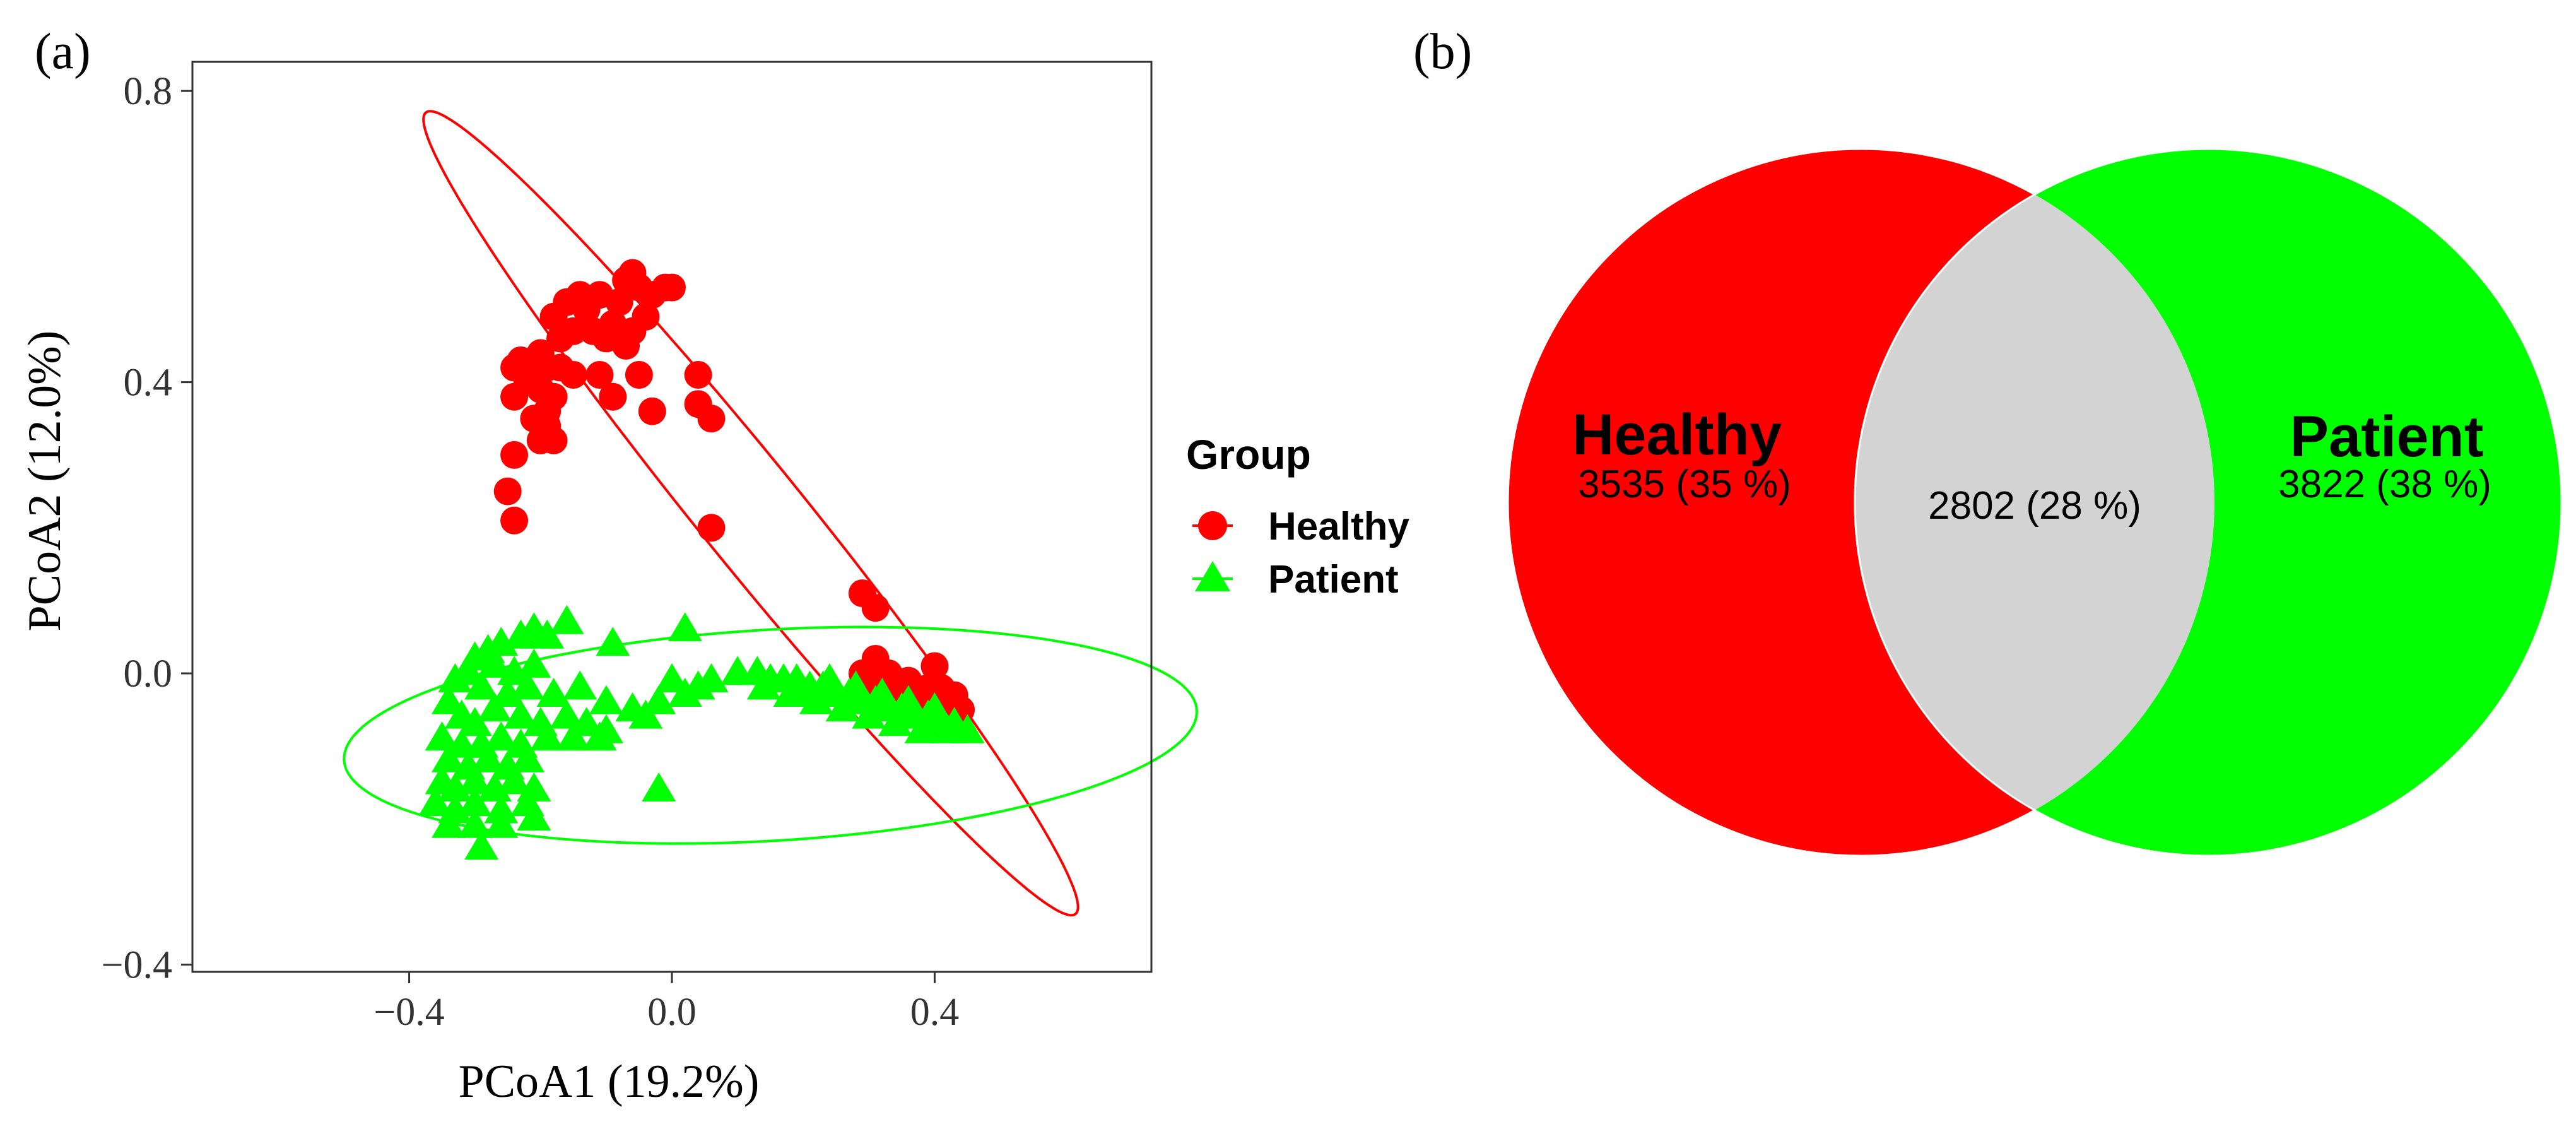 The width and height of the screenshot is (2576, 1129). Describe the element at coordinates (409, 1012) in the screenshot. I see `x-tick-label: −0.4` at that location.